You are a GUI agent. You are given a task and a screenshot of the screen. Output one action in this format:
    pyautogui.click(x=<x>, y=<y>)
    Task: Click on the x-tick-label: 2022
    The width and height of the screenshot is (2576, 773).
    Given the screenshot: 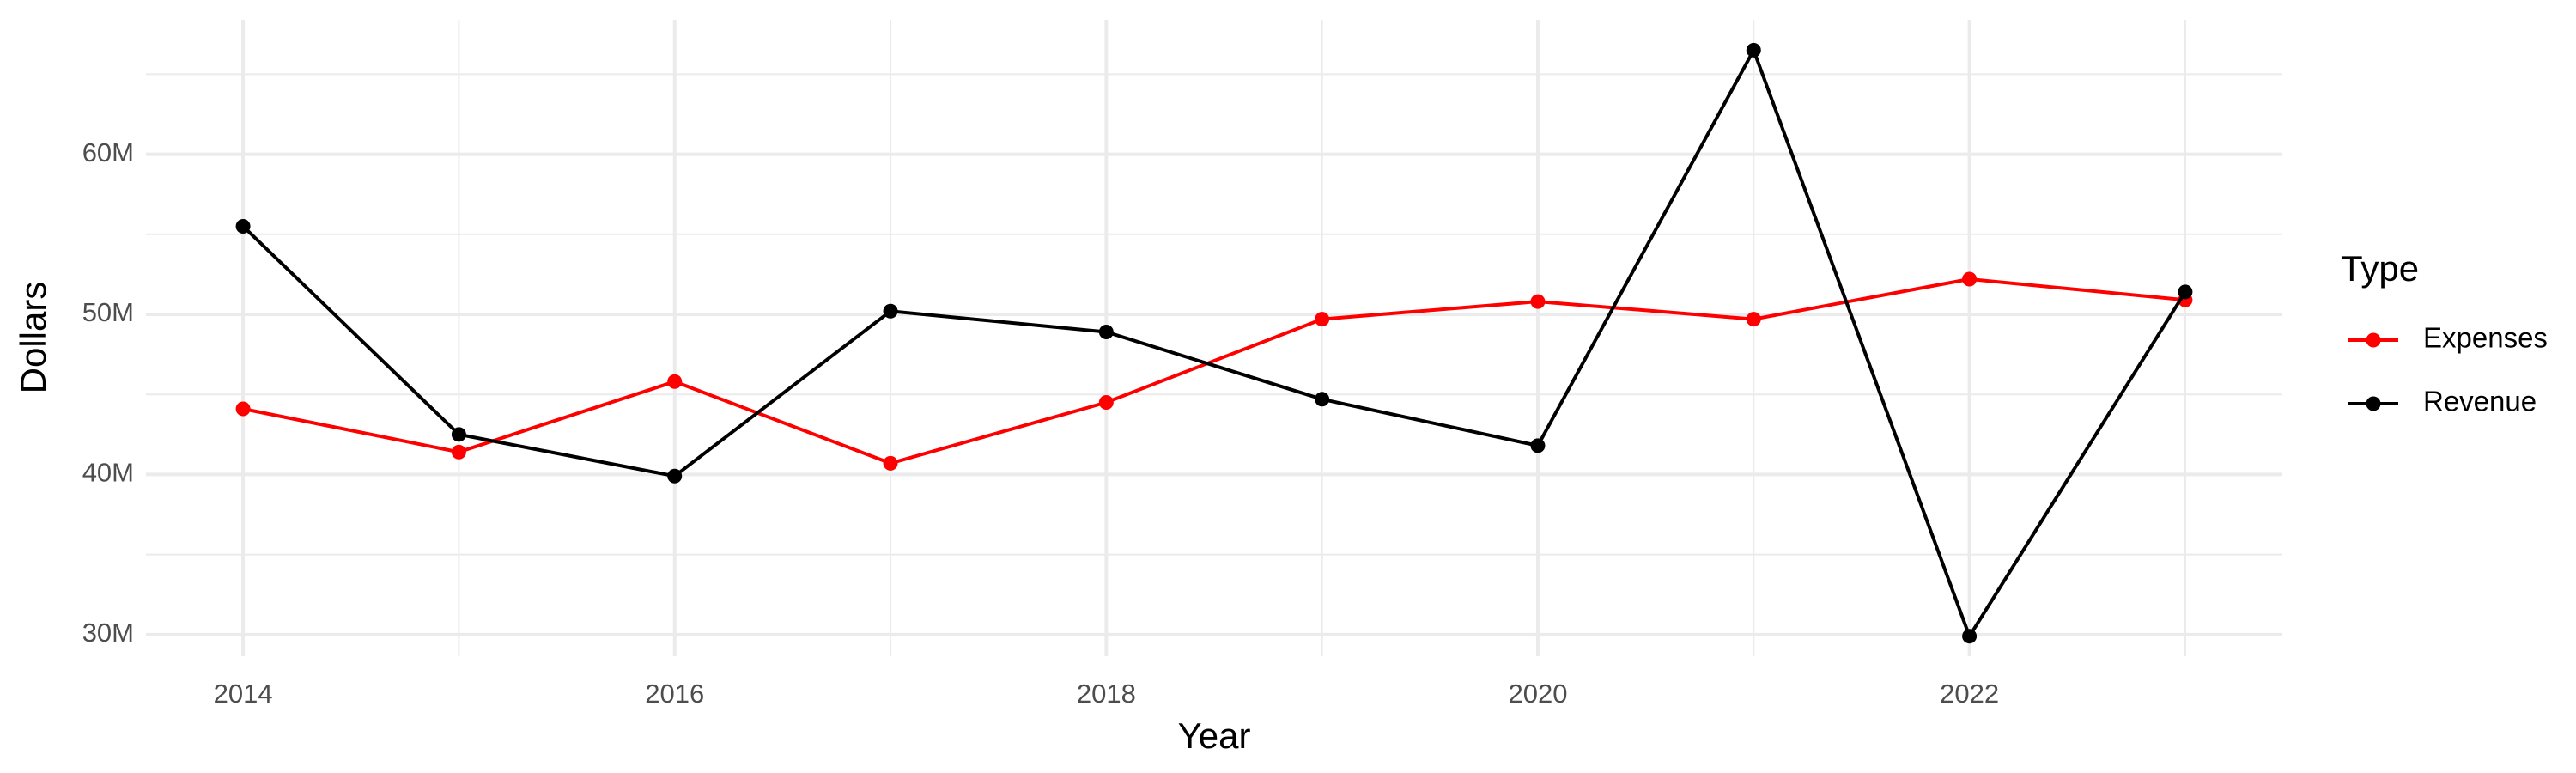 What is the action you would take?
    pyautogui.click(x=1969, y=694)
    